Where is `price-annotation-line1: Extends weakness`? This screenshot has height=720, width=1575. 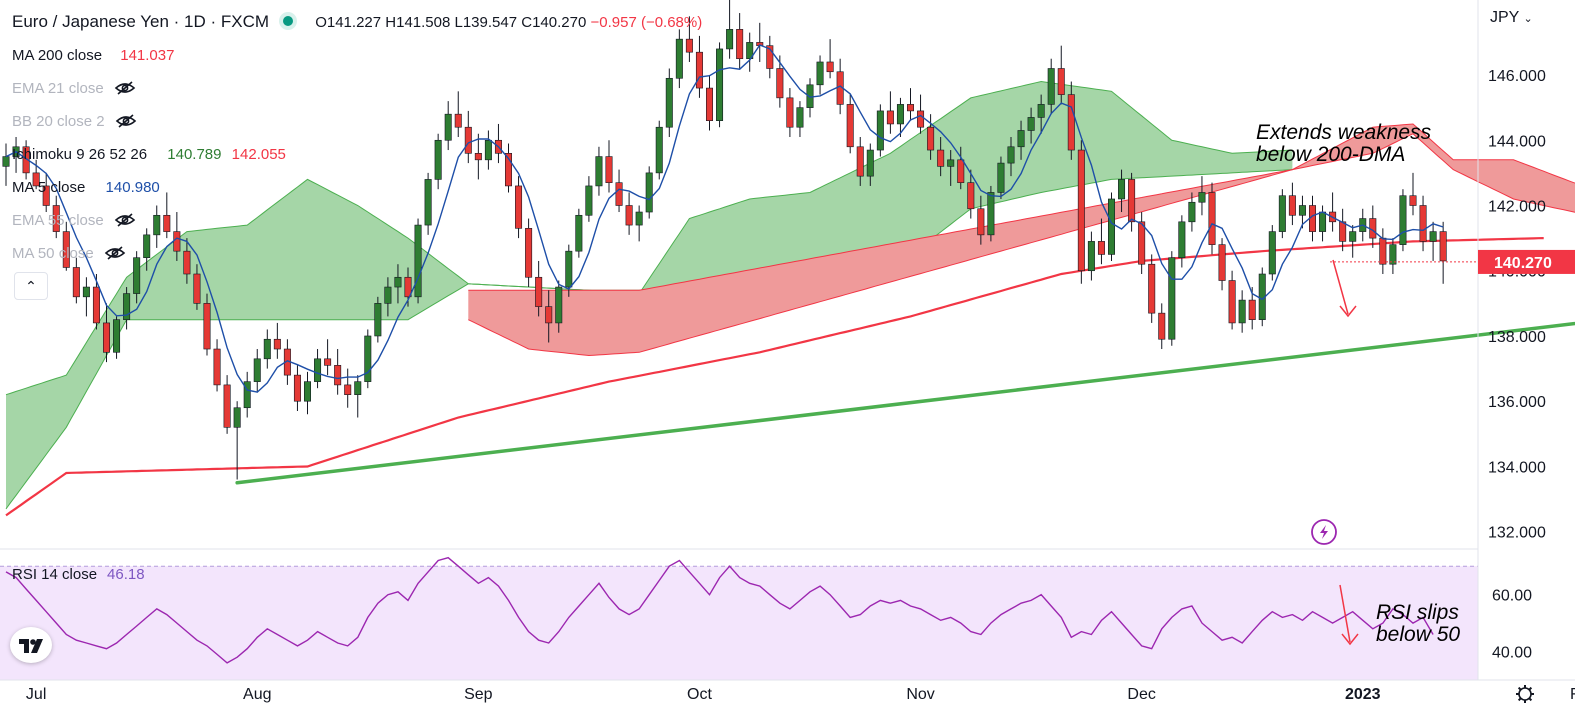
price-annotation-line1: Extends weakness is located at coordinates (1344, 132).